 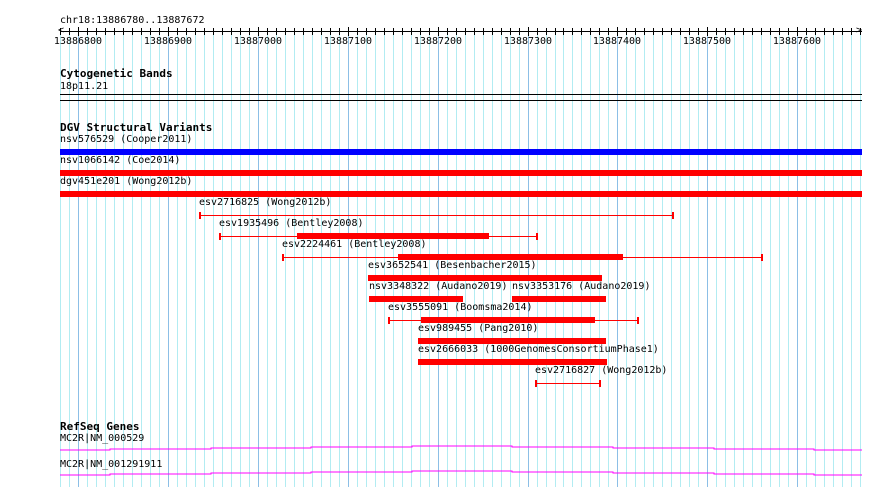 What do you see at coordinates (461, 94) in the screenshot?
I see `cytoband-line` at bounding box center [461, 94].